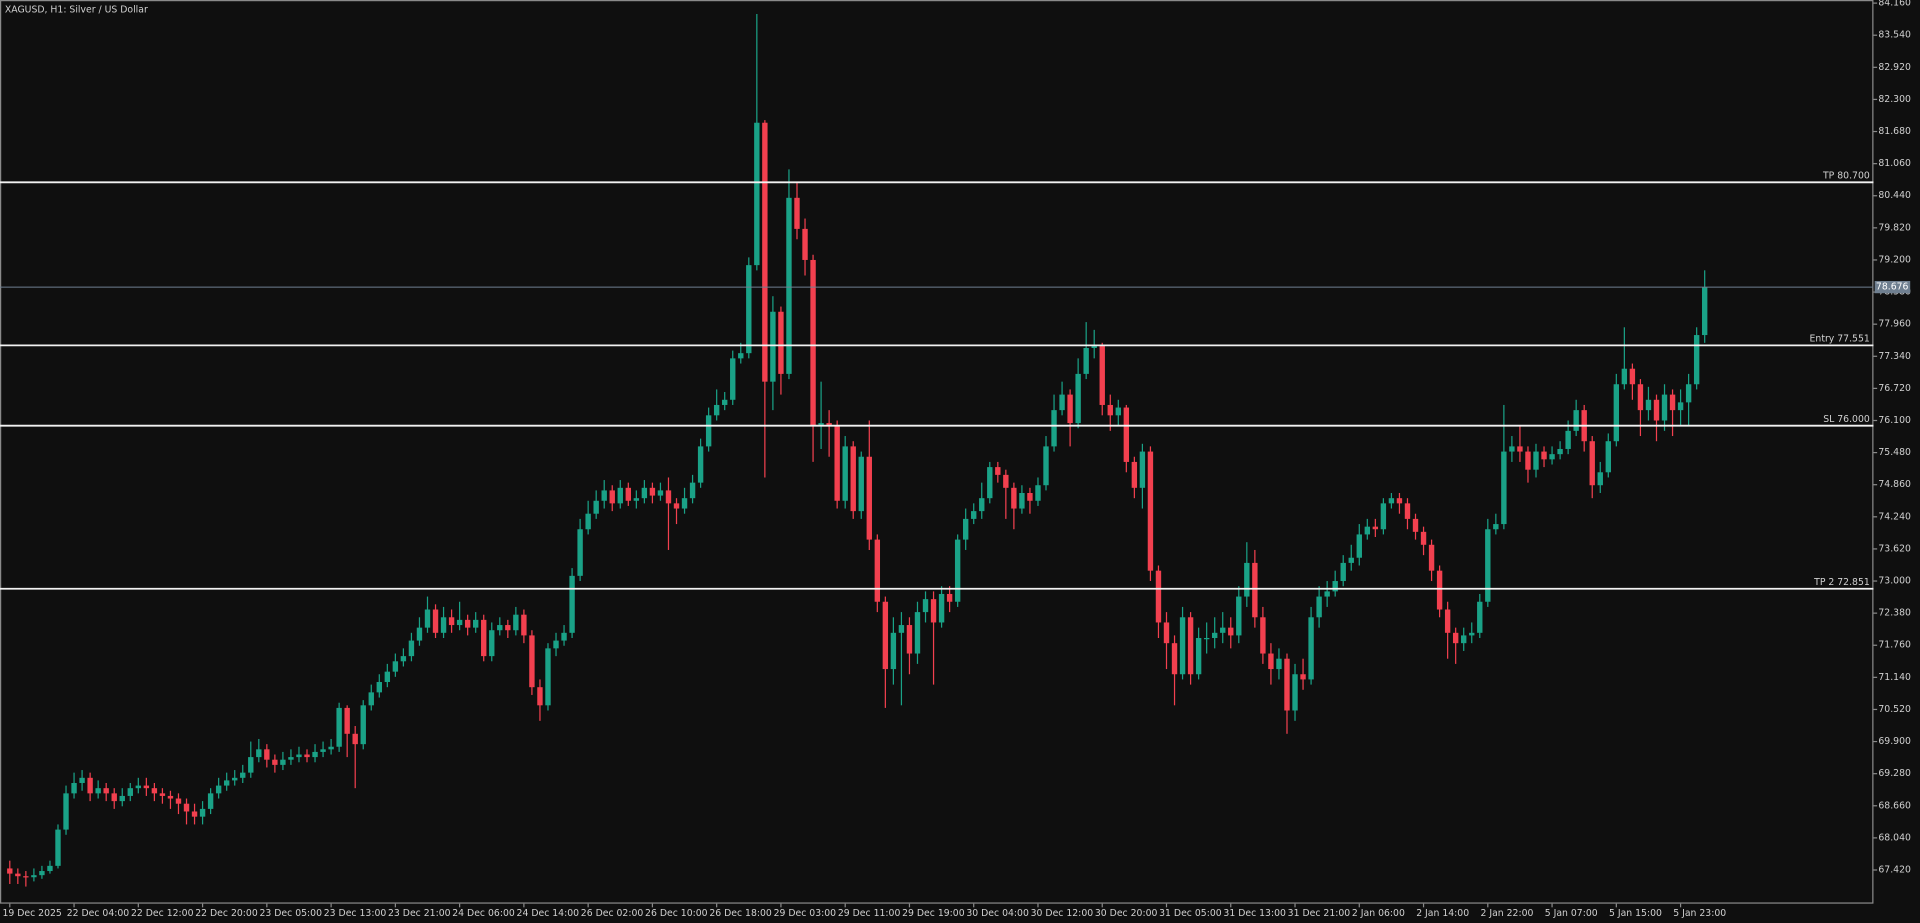 The width and height of the screenshot is (1920, 923). What do you see at coordinates (1126, 913) in the screenshot?
I see `x-tick-label: 30 Dec 20:00` at bounding box center [1126, 913].